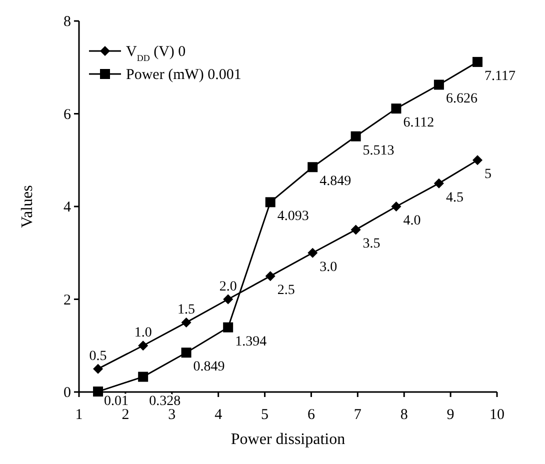 This screenshot has height=464, width=545. I want to click on y-tick-label: 2, so click(67, 300).